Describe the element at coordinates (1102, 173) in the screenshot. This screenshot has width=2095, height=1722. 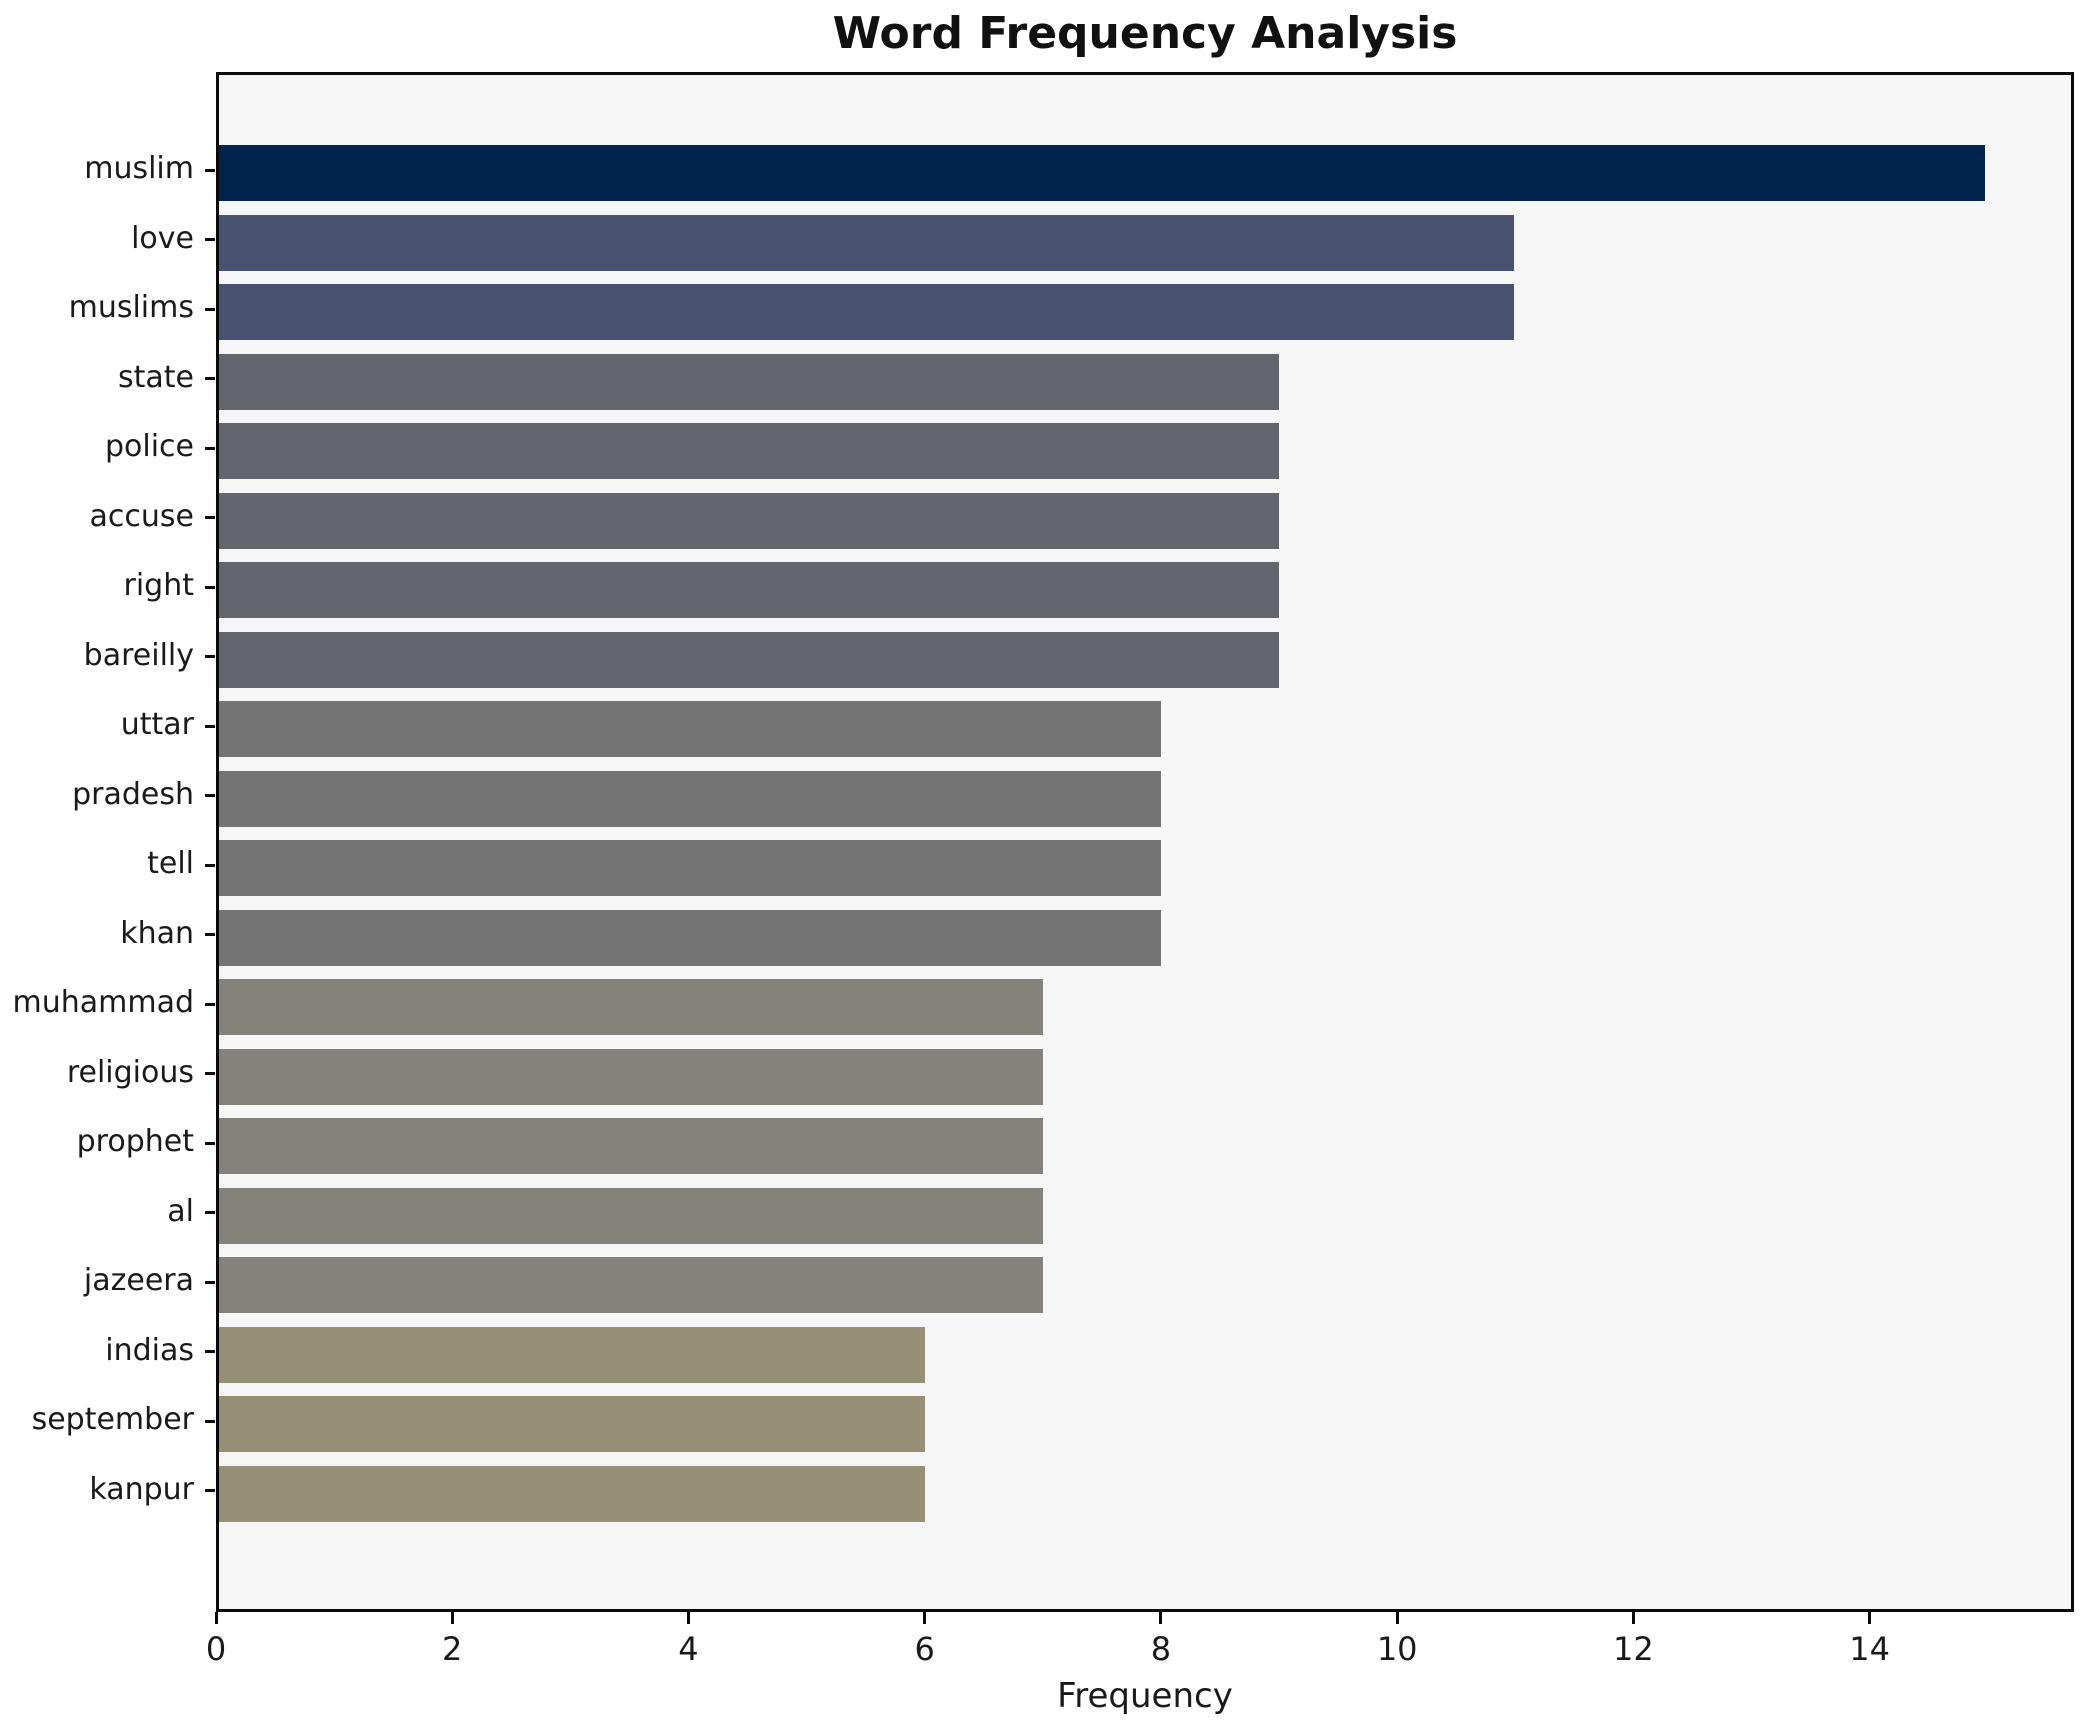
I see `bar-muslim` at that location.